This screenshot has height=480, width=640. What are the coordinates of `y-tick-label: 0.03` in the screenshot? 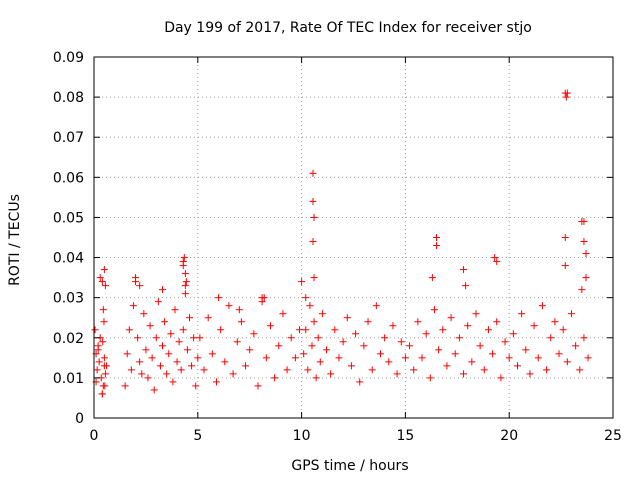 It's located at (68, 299).